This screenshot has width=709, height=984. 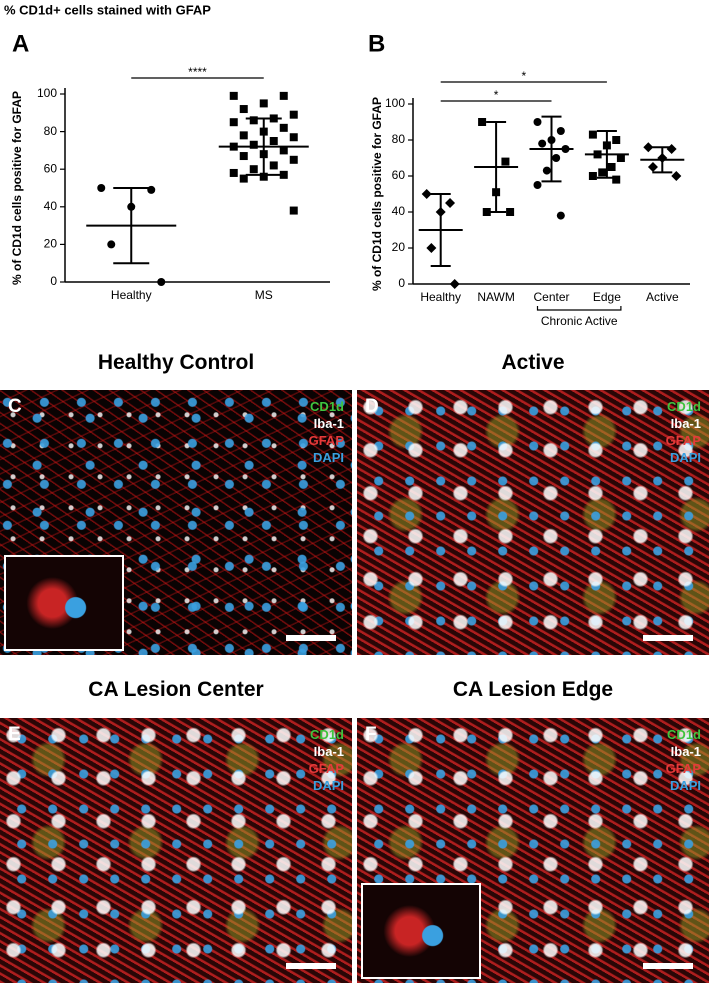 What do you see at coordinates (176, 362) in the screenshot?
I see `panel-title: Healthy Control` at bounding box center [176, 362].